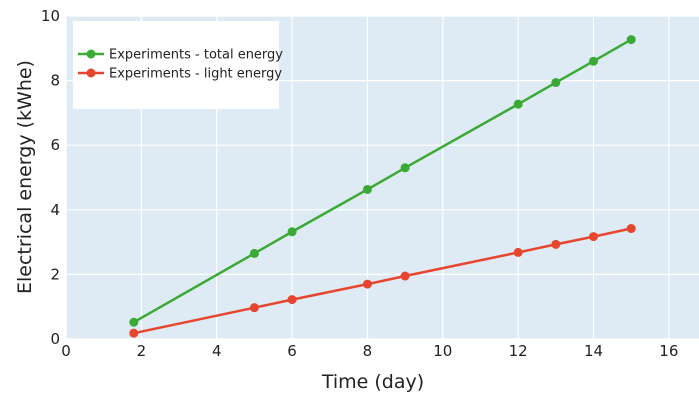 The width and height of the screenshot is (699, 394). I want to click on x-tick-label: 2, so click(142, 351).